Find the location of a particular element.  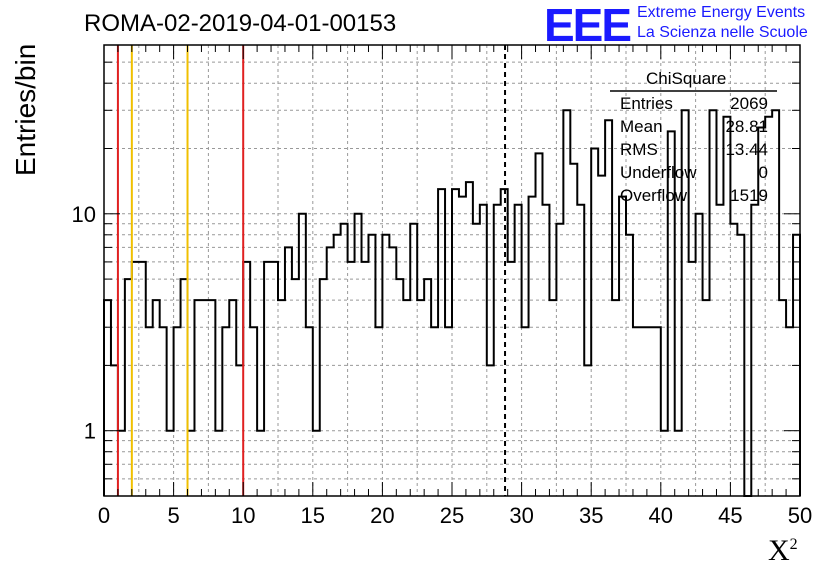

x-tick-label: 20 is located at coordinates (382, 515).